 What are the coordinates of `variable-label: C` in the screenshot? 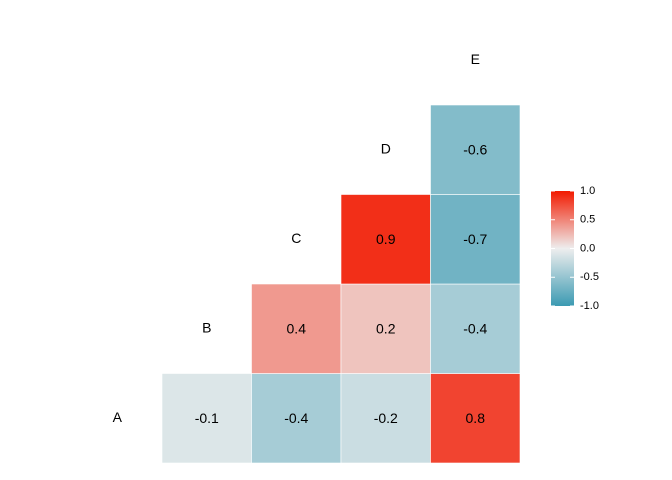 It's located at (296, 238).